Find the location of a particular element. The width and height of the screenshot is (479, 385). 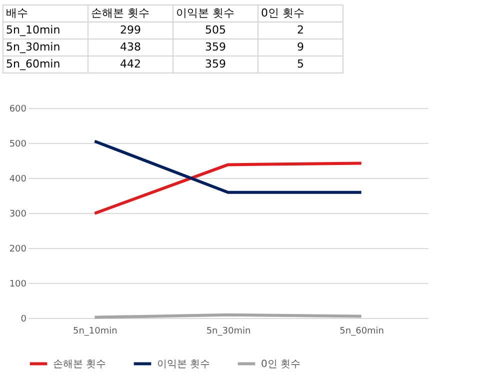

legend-label: 손해본 횟수 is located at coordinates (79, 364).